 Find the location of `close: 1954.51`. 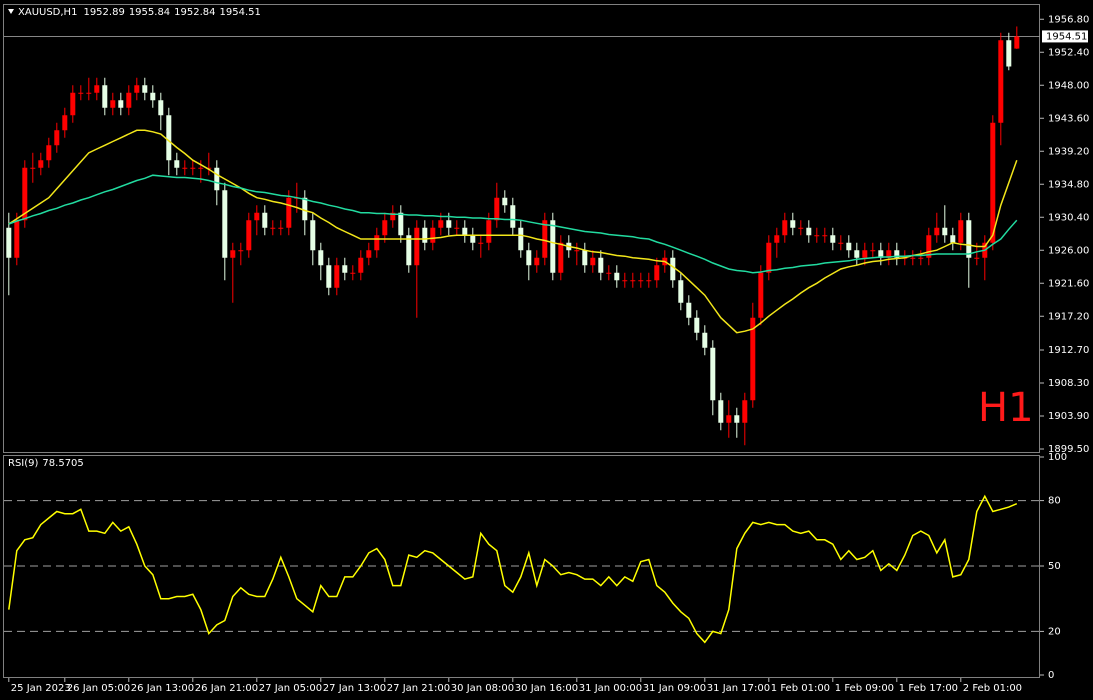

close: 1954.51 is located at coordinates (240, 12).